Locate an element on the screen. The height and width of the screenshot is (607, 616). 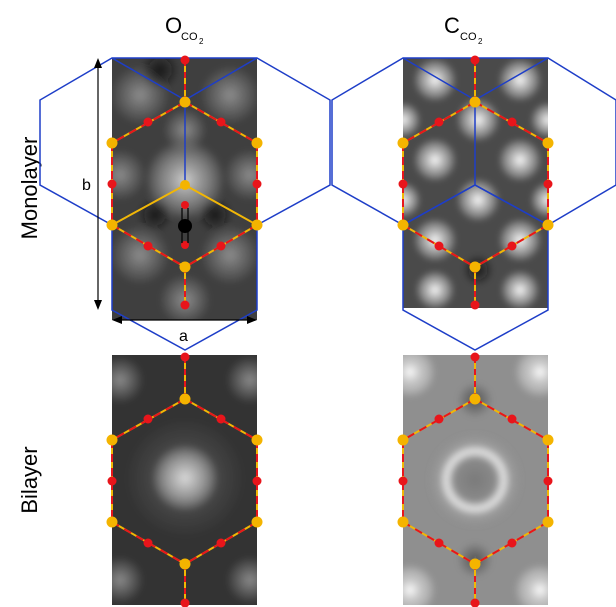
co2-carbon-atom is located at coordinates (185, 226).